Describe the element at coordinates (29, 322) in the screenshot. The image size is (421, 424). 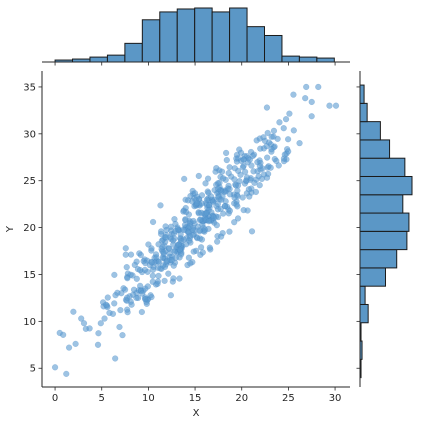
I see `y-tick-label: 10` at that location.